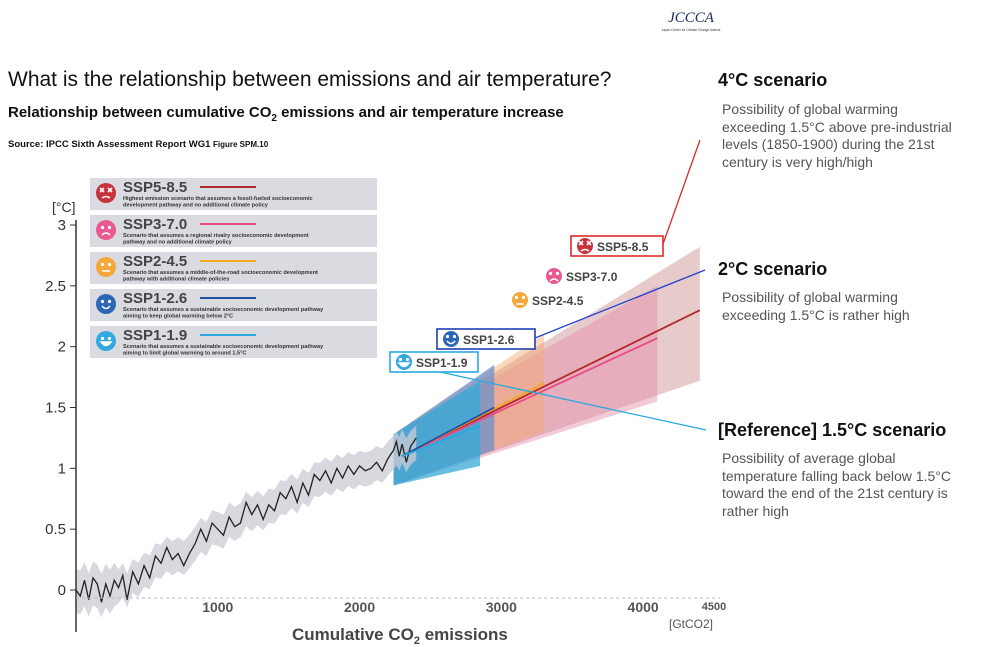 This screenshot has width=1000, height=647. I want to click on scenario-4c-title: 4°C scenario, so click(773, 80).